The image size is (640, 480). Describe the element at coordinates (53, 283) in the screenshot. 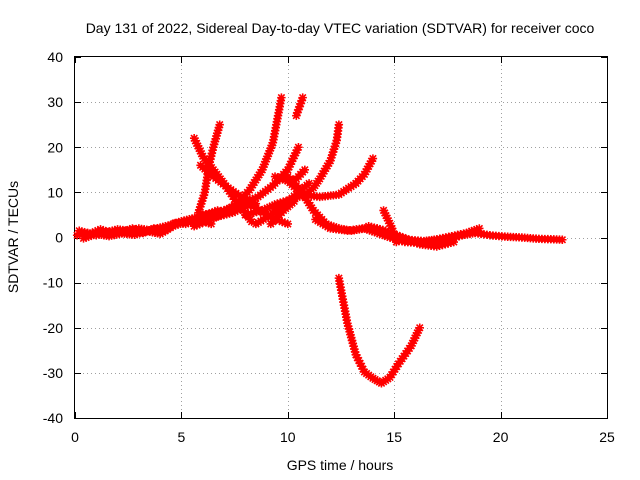

I see `y-tick-label: -10` at that location.